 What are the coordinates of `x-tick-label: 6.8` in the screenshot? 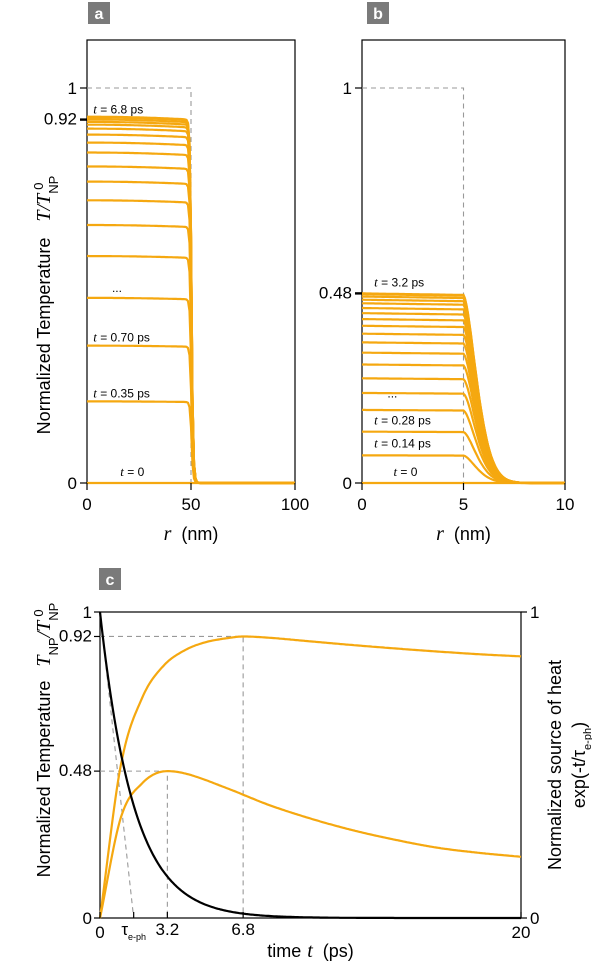 It's located at (243, 929).